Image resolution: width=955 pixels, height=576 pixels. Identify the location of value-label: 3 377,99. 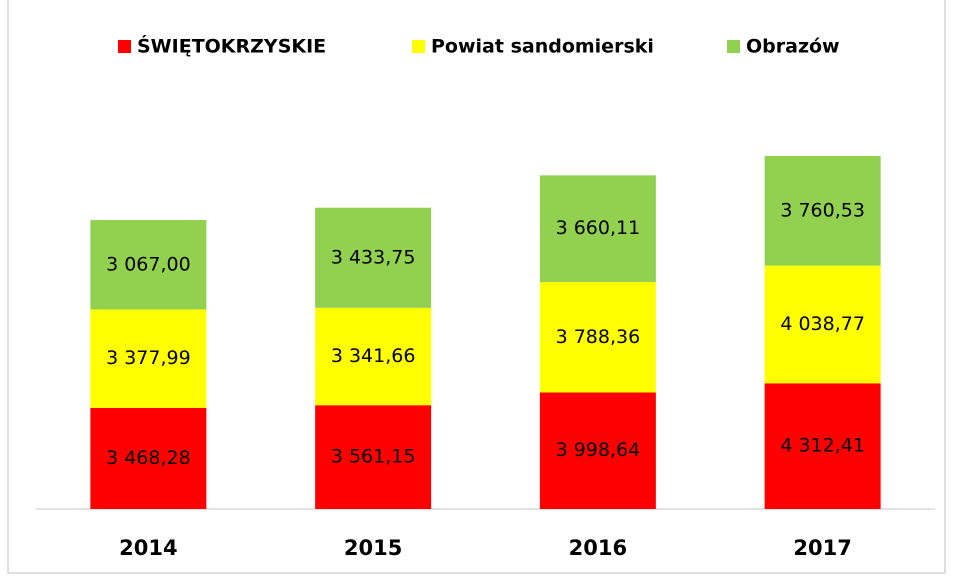
(148, 358).